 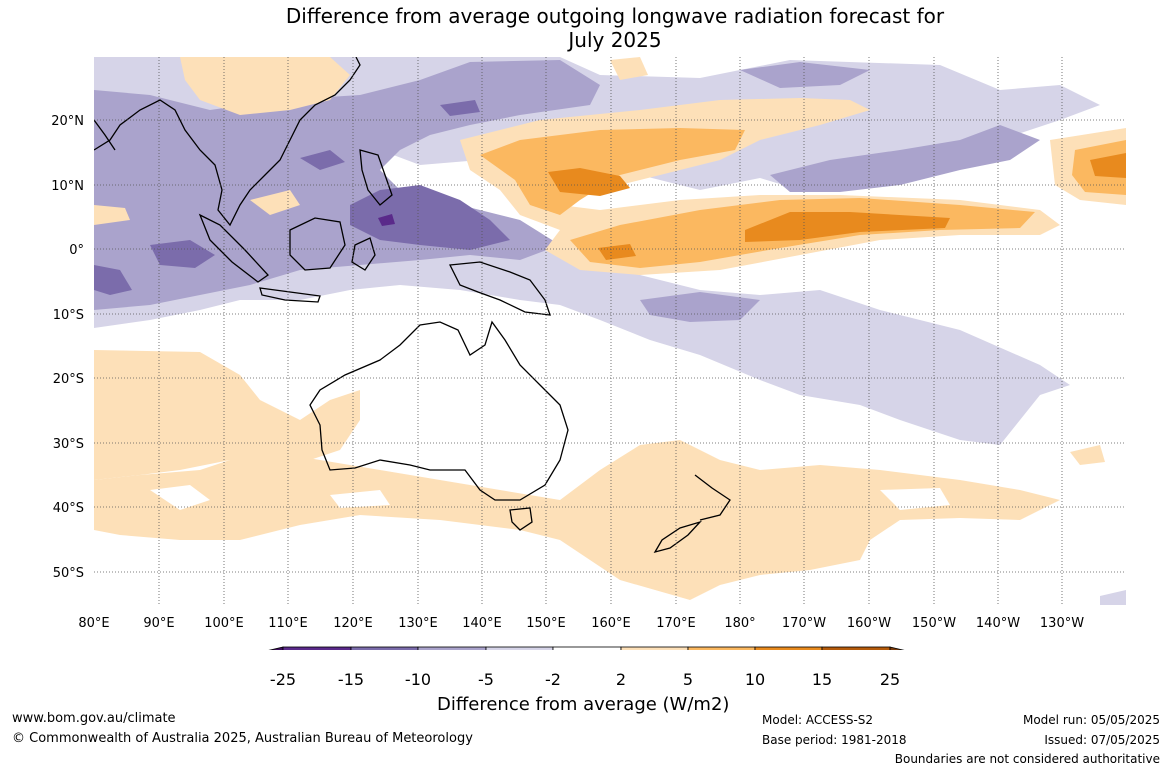 I want to click on issued-date: Issued: 07/05/2025, so click(x=1102, y=740).